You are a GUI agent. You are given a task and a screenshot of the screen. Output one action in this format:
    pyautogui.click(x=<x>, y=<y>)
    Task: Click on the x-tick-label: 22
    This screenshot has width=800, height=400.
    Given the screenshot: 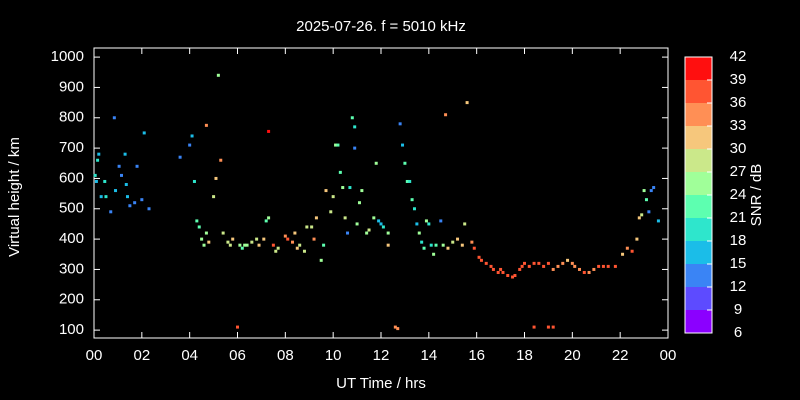 What is the action you would take?
    pyautogui.click(x=620, y=355)
    